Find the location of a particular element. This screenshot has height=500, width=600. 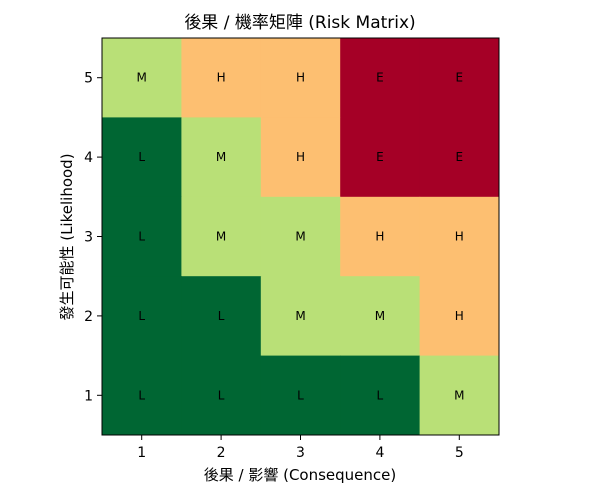

x-tick-label: 2 is located at coordinates (221, 453).